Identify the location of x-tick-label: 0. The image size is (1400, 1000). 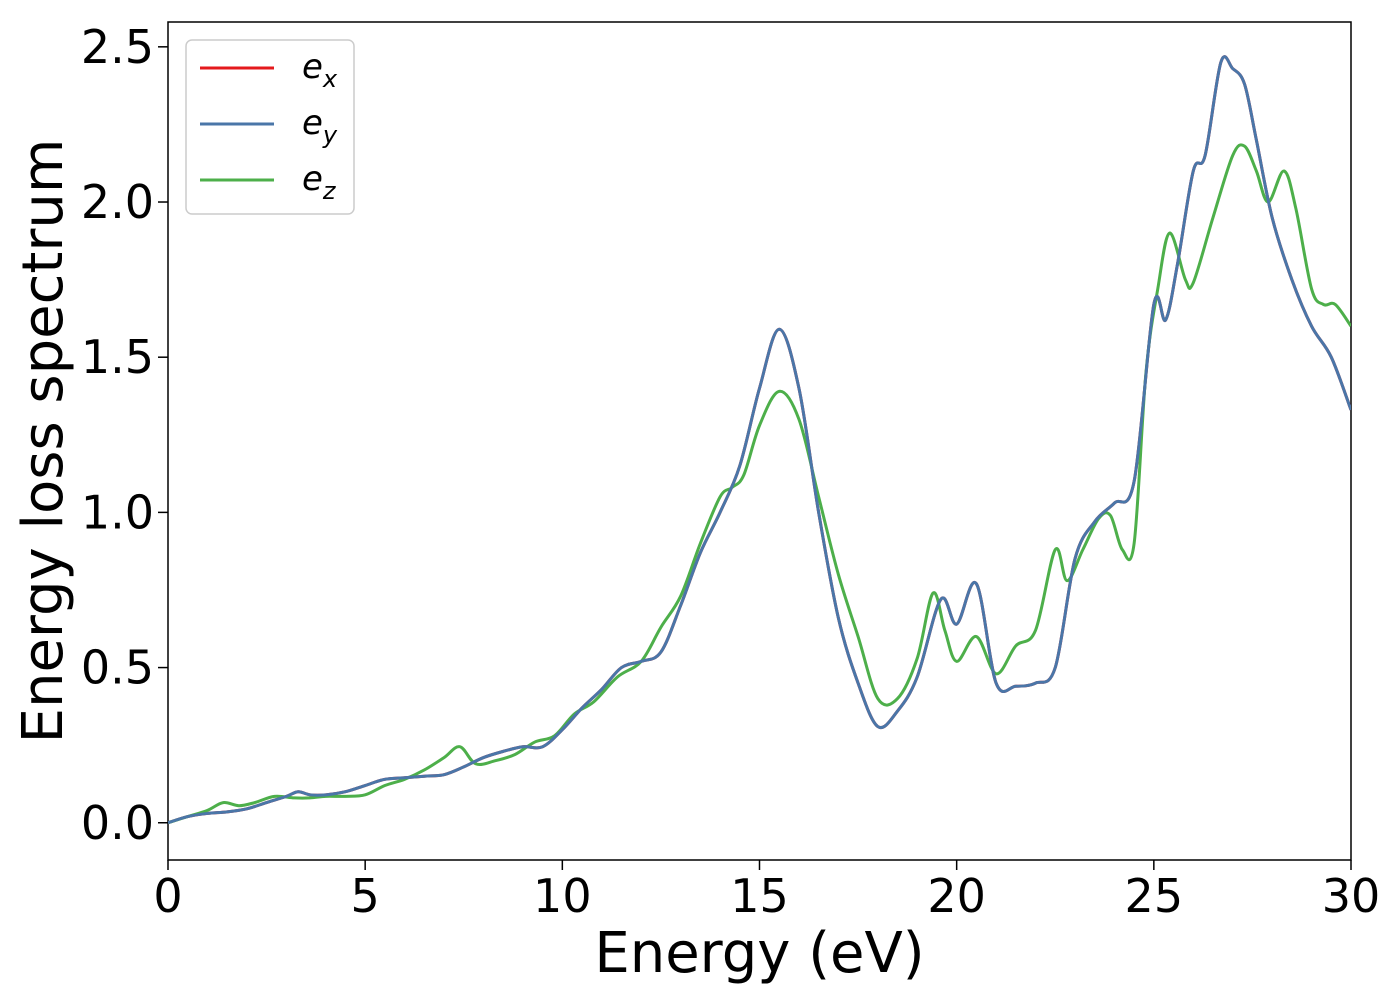
(167, 896).